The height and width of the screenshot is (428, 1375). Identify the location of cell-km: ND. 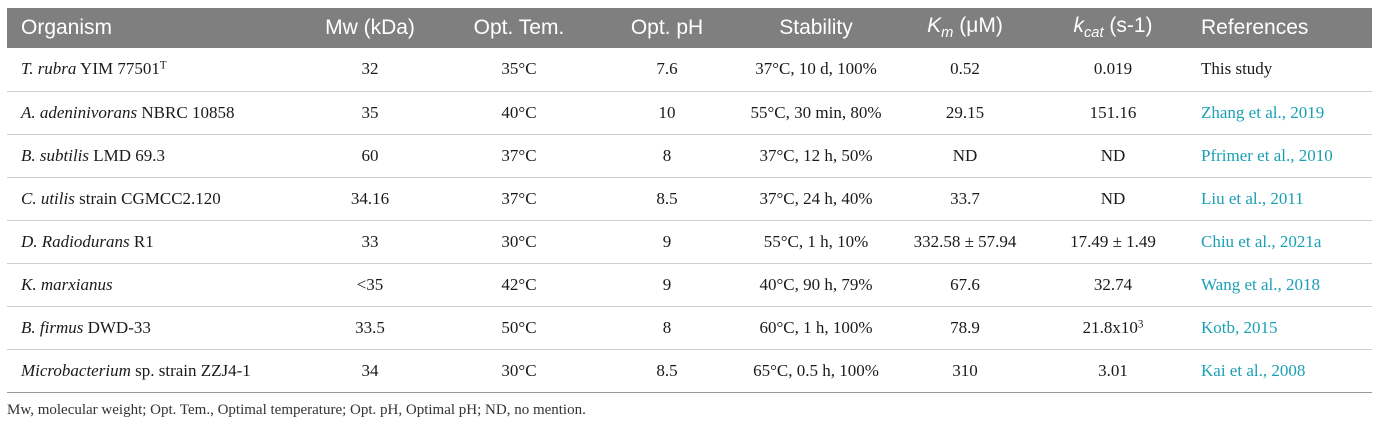
(965, 155).